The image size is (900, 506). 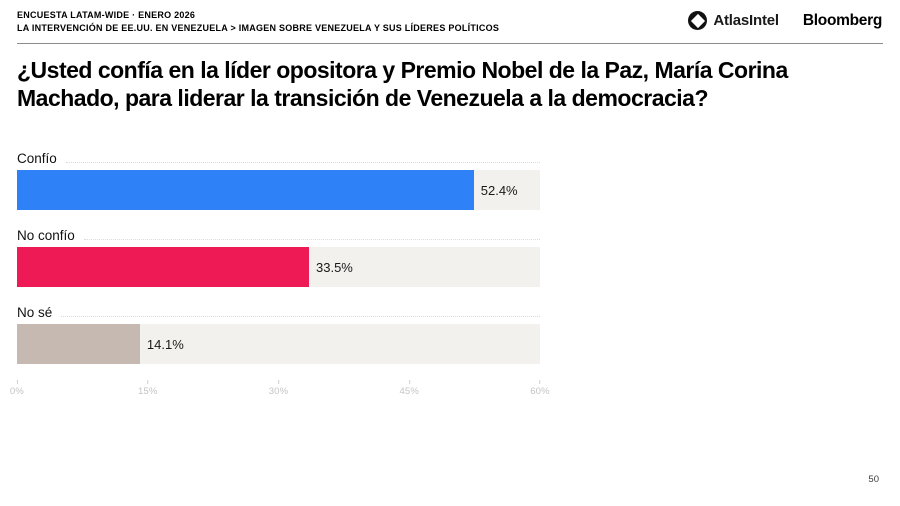 I want to click on header-divider, so click(x=450, y=43).